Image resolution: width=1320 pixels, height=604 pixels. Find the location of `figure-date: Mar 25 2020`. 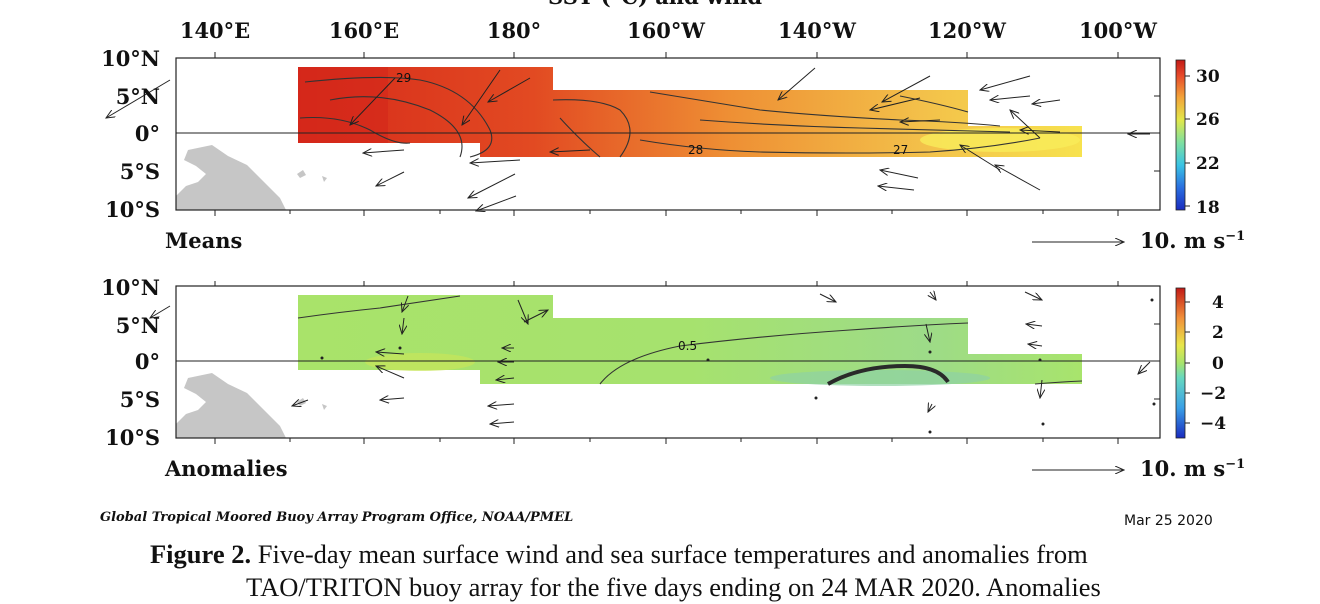

figure-date: Mar 25 2020 is located at coordinates (1168, 521).